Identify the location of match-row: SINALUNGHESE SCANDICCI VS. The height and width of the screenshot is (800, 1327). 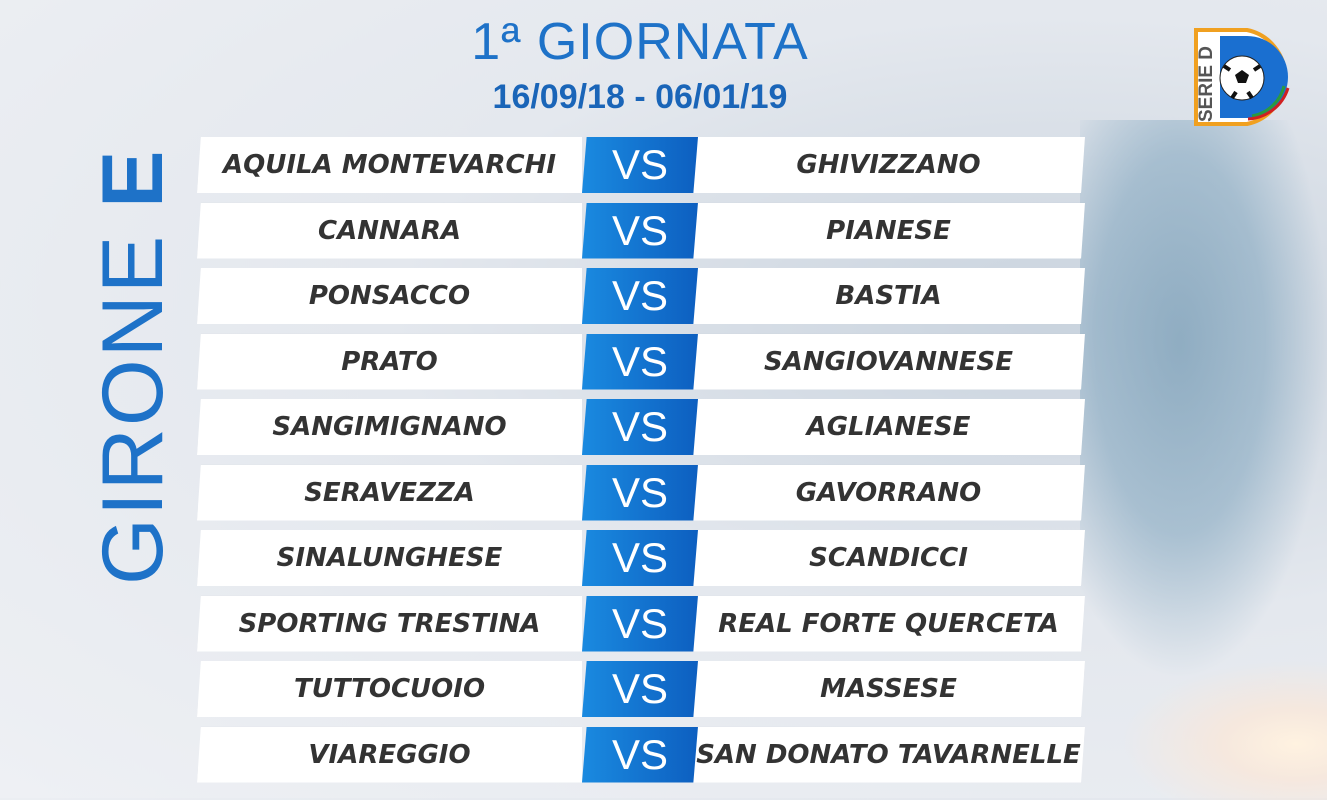
(641, 558).